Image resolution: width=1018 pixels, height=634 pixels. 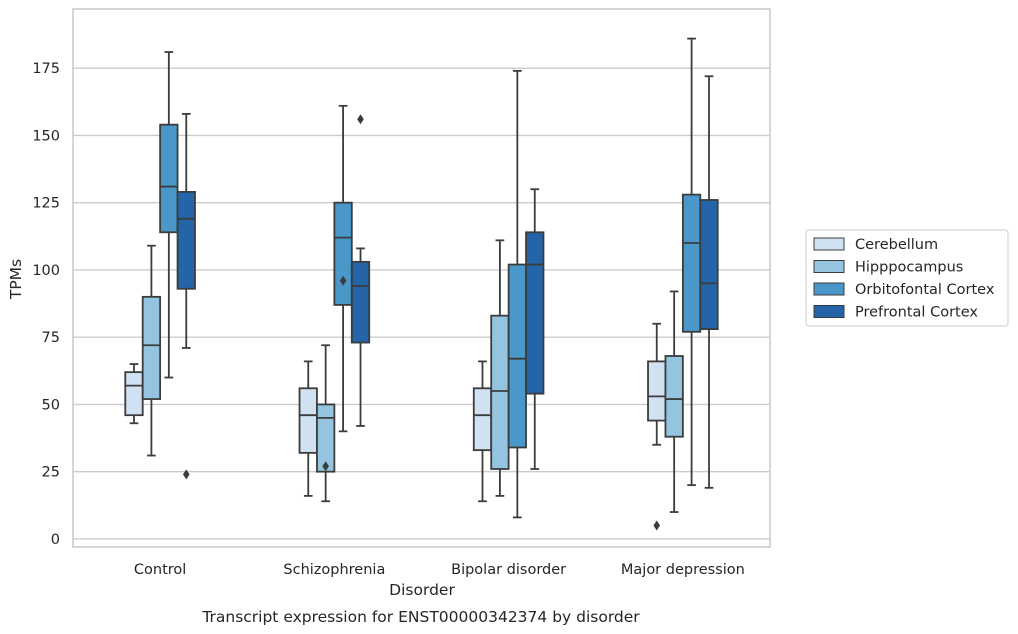 What do you see at coordinates (160, 570) in the screenshot?
I see `x-tick-label-0: Control` at bounding box center [160, 570].